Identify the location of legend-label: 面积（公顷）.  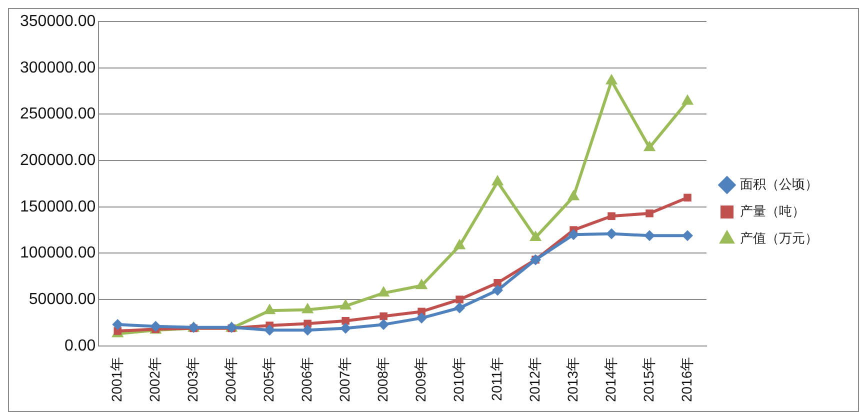
(779, 184).